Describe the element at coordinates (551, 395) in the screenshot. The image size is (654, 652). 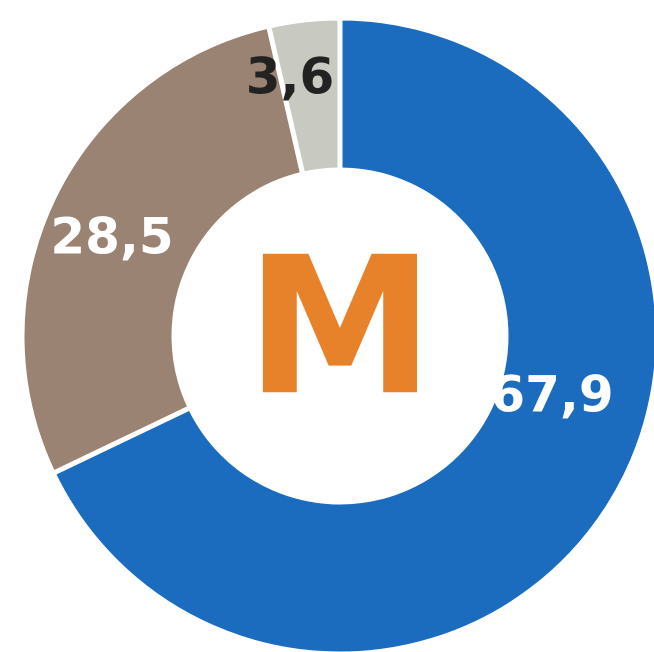
I see `value-label: 67,9` at that location.